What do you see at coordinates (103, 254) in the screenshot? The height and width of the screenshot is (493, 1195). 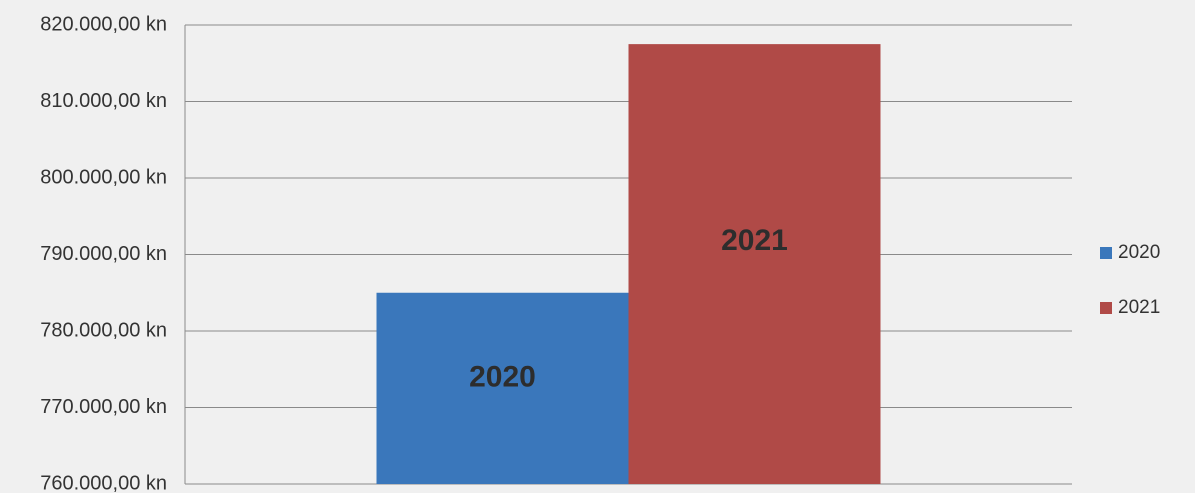 I see `y-tick-label: 790.000,00 kn` at bounding box center [103, 254].